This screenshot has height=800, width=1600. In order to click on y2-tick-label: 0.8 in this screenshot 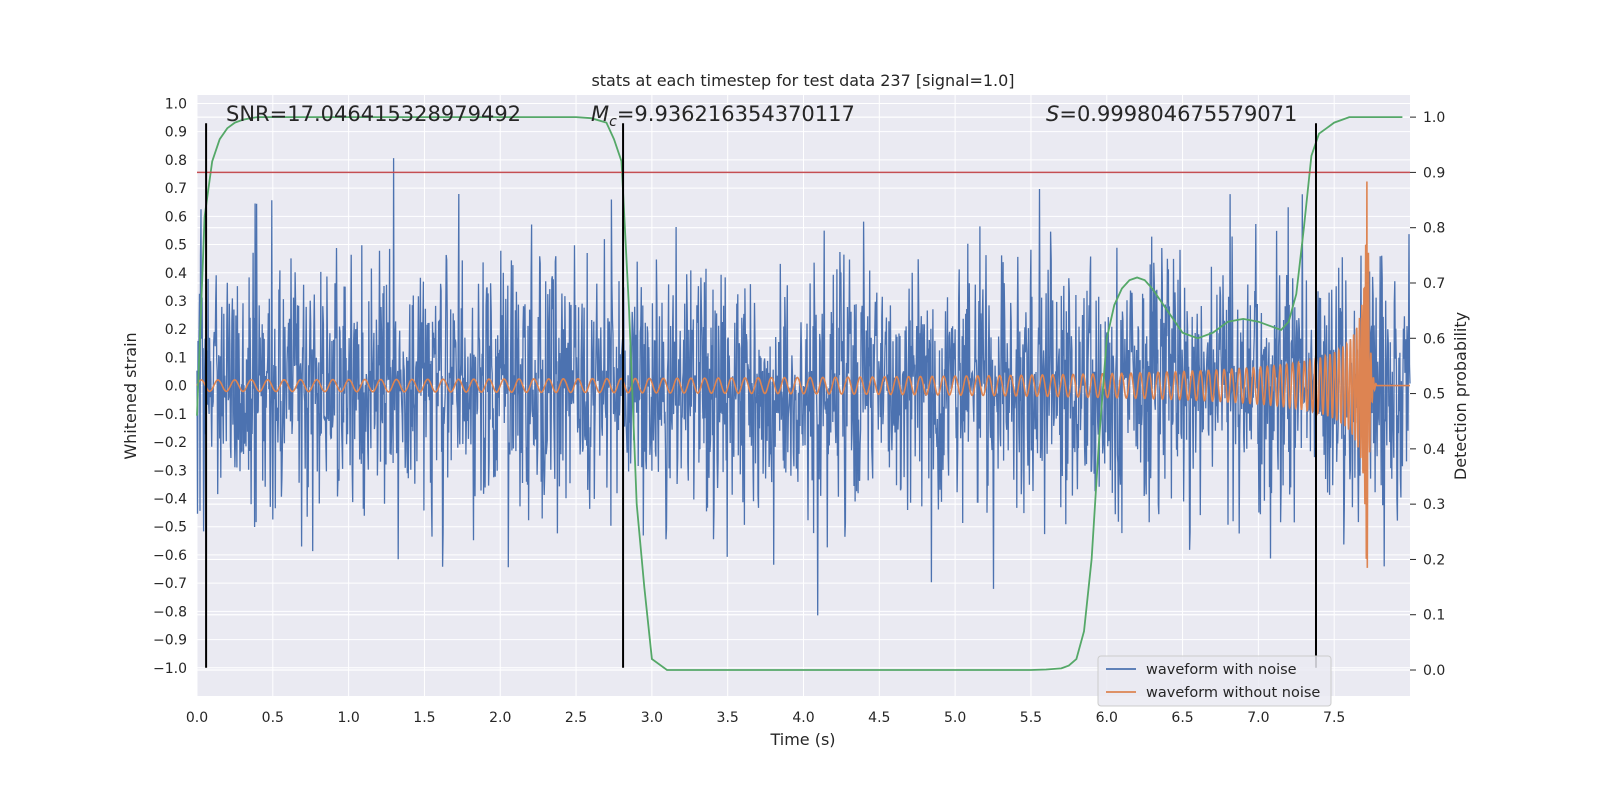, I will do `click(1434, 229)`.